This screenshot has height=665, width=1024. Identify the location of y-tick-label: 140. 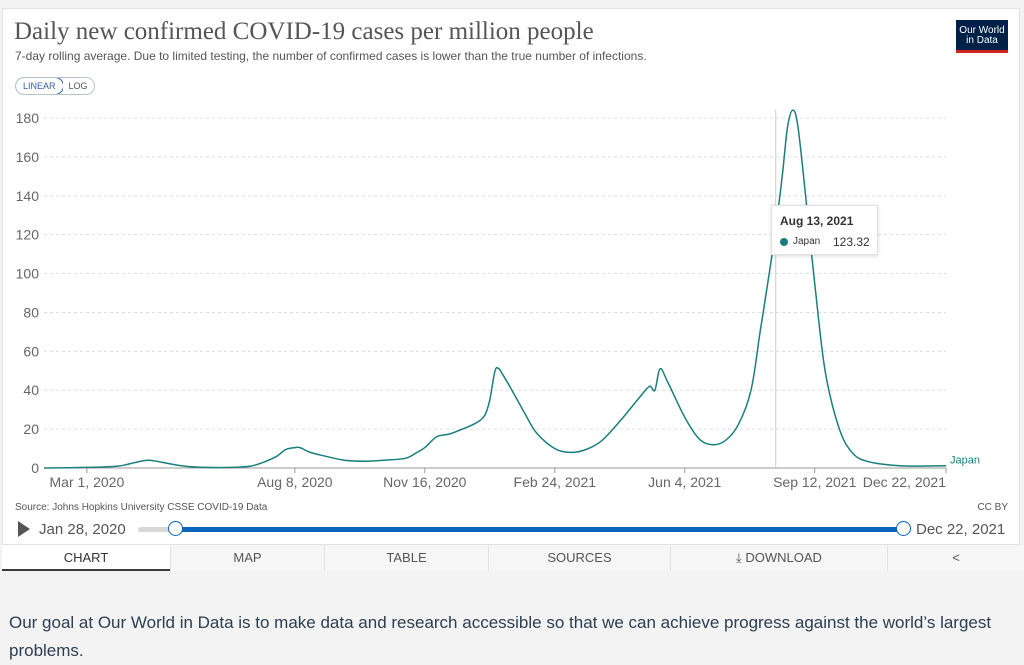
(28, 196).